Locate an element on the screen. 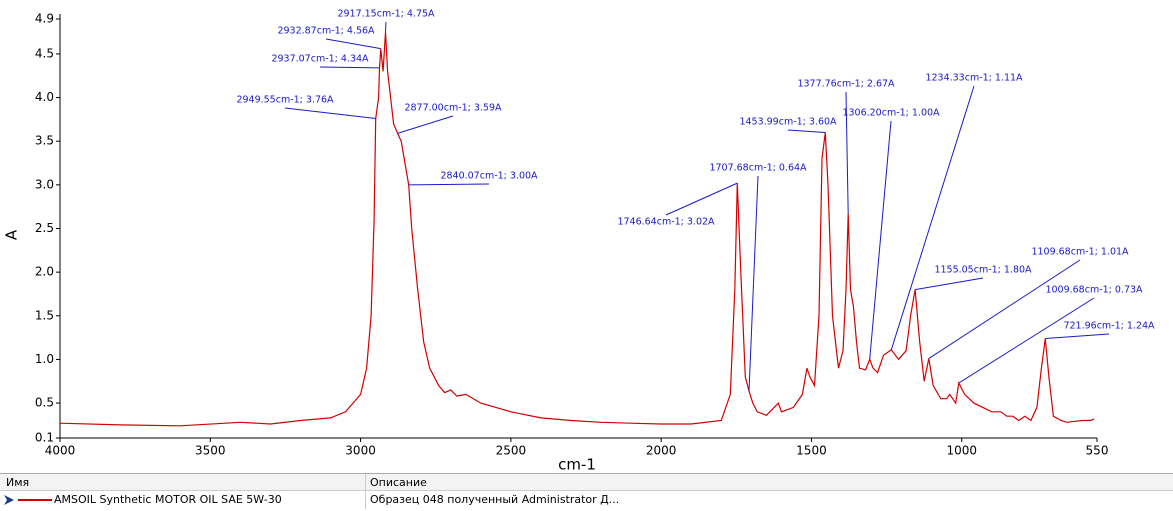 This screenshot has height=511, width=1173. x-tick-label: 4000 is located at coordinates (60, 451).